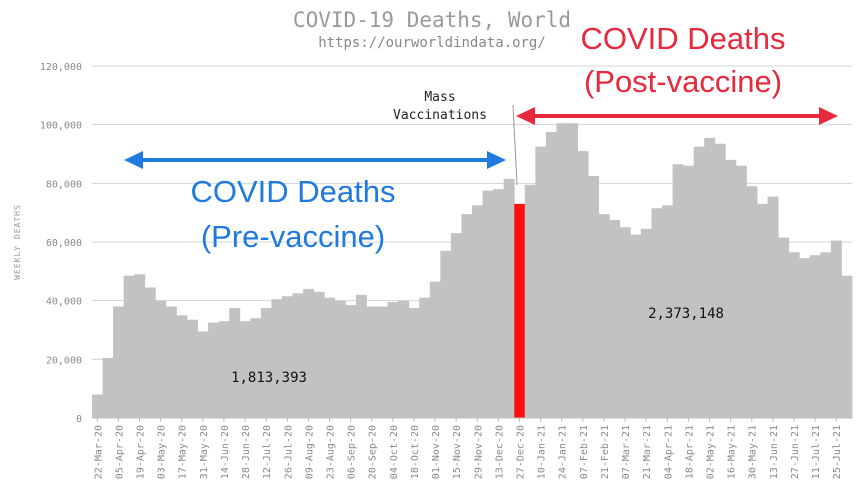 The width and height of the screenshot is (862, 502). What do you see at coordinates (373, 452) in the screenshot?
I see `x-tick-label: 20-Sep-20` at bounding box center [373, 452].